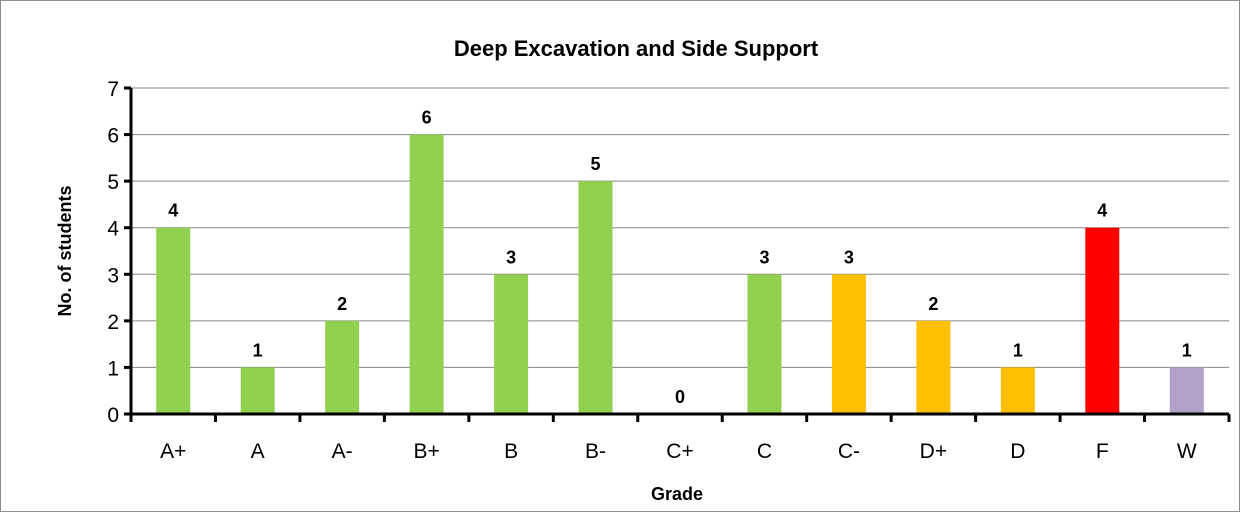 Image resolution: width=1243 pixels, height=515 pixels. I want to click on x-tick-label: B+, so click(426, 451).